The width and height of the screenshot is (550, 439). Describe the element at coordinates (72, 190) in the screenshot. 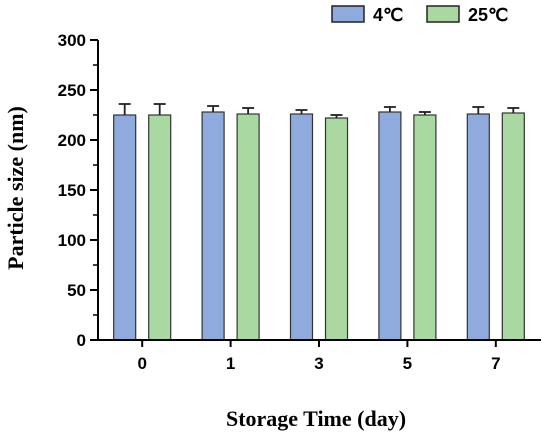

I see `y-tick-label: 150` at that location.